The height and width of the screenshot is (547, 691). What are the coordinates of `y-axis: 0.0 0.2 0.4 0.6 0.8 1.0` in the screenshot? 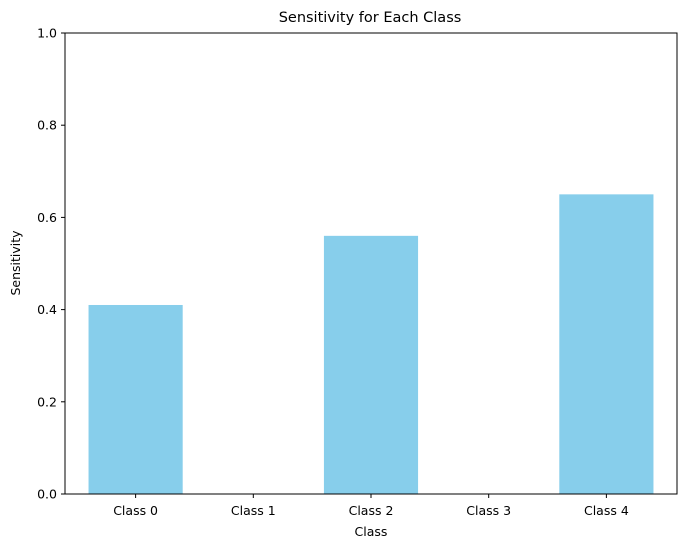 It's located at (51, 264).